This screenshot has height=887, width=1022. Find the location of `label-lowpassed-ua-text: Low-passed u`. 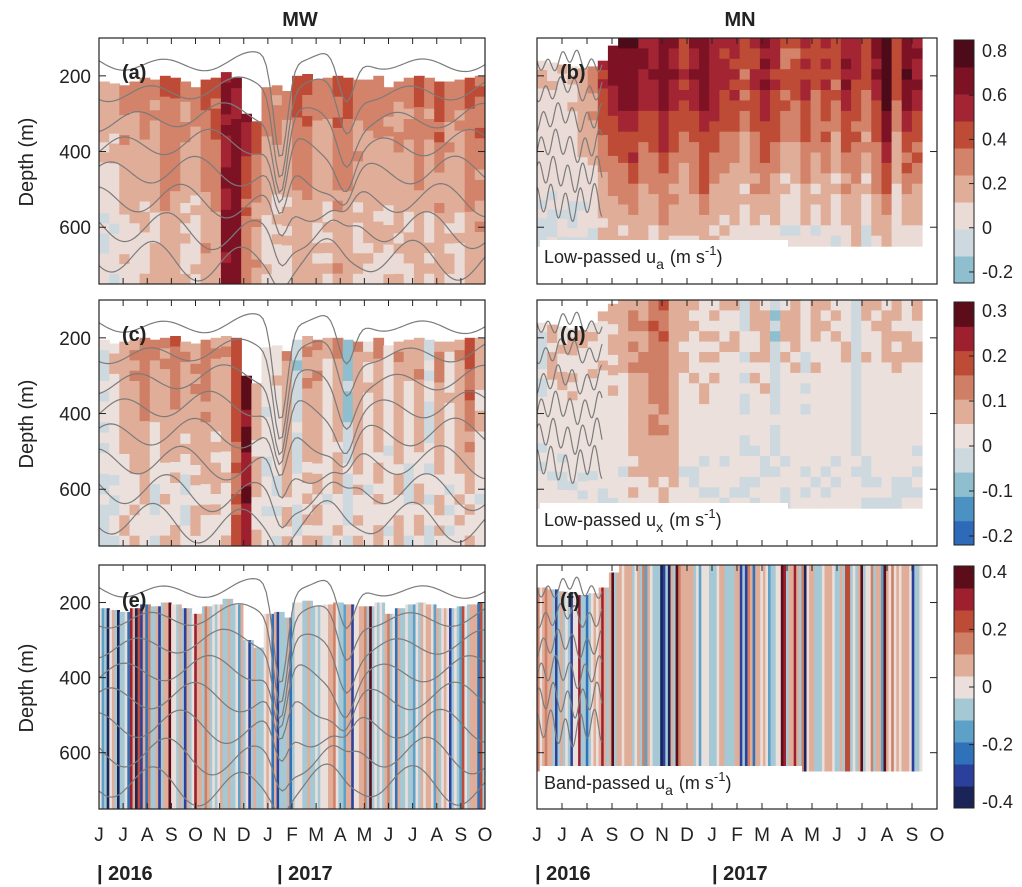

label-lowpassed-ua-text: Low-passed u is located at coordinates (600, 257).